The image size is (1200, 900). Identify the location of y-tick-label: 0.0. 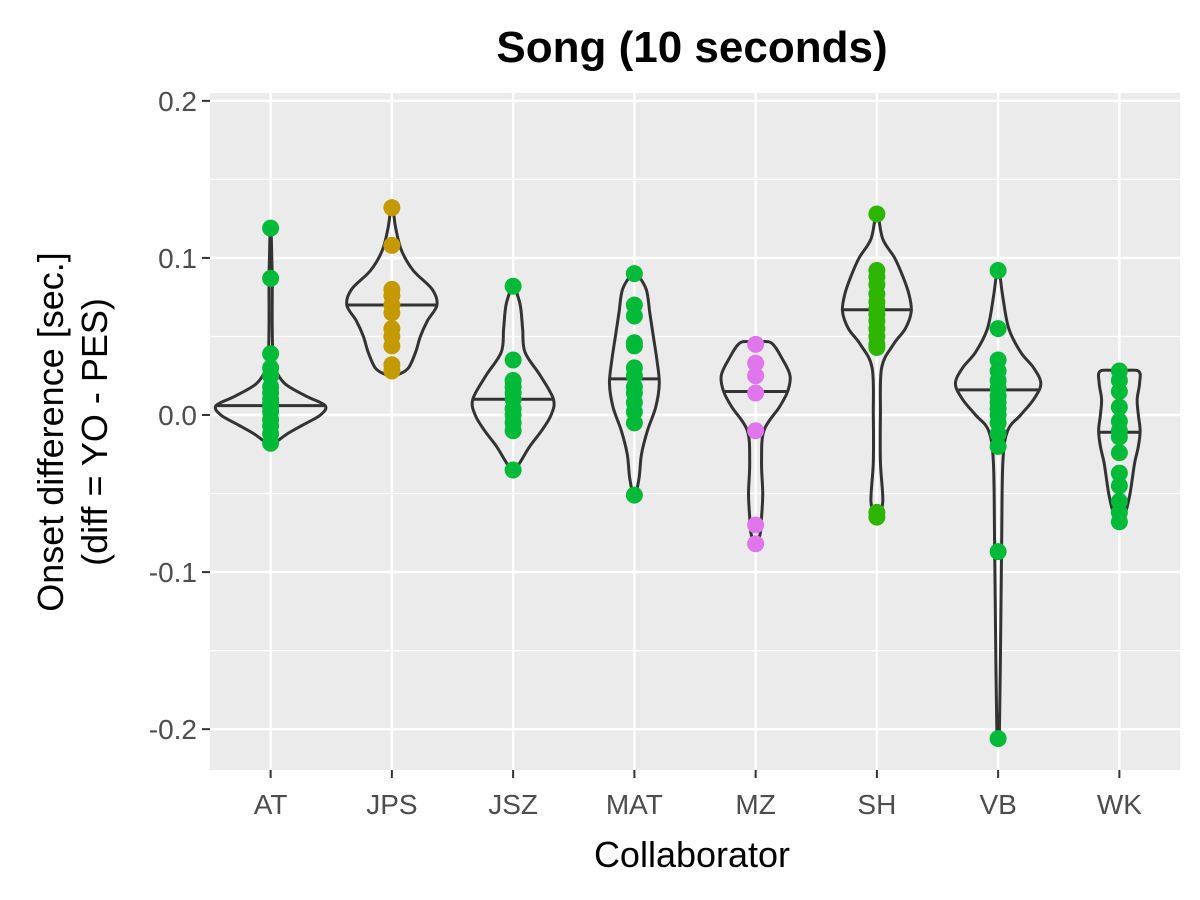
(177, 415).